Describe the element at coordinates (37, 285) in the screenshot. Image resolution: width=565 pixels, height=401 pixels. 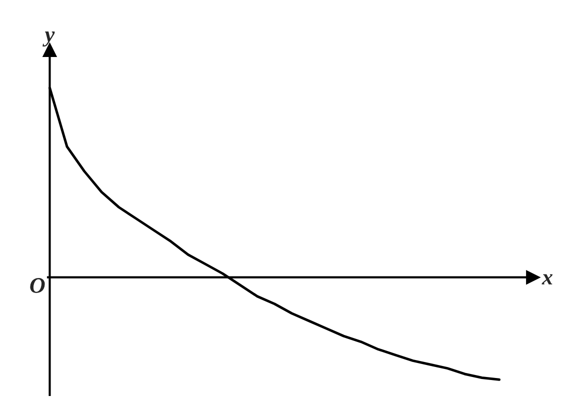
I see `annotation: O` at that location.